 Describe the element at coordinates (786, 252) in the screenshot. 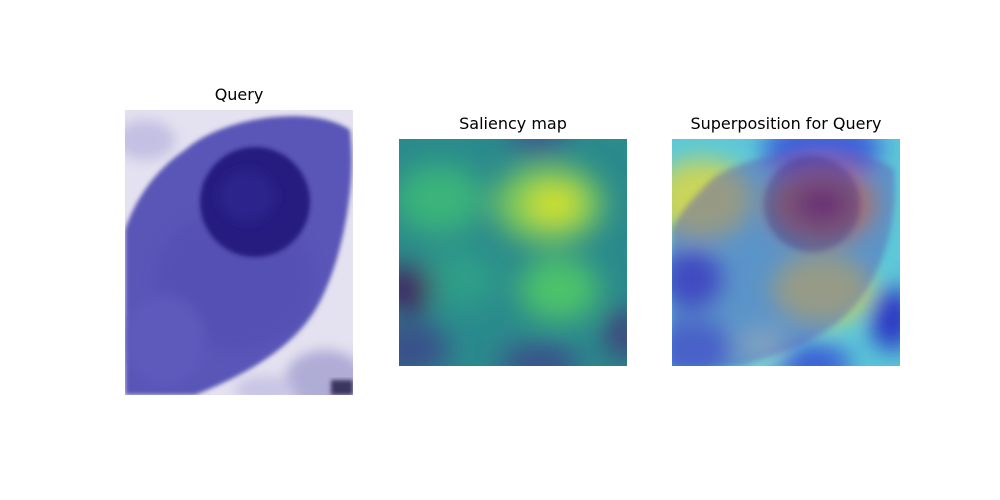

I see `superposition-overlay-image` at that location.